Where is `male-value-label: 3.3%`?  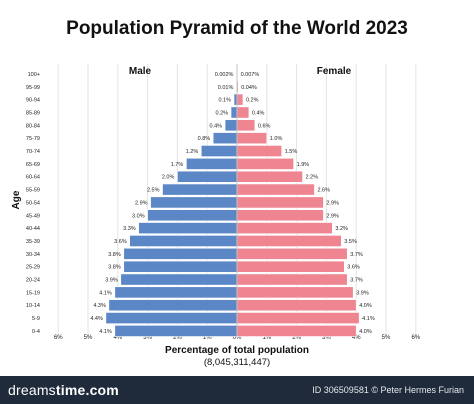 male-value-label: 3.3% is located at coordinates (129, 229).